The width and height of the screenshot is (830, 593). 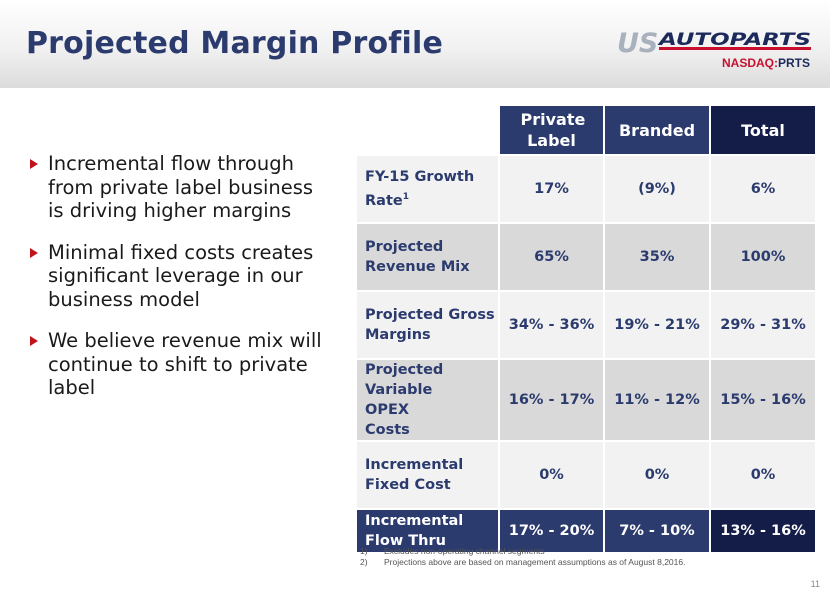 What do you see at coordinates (551, 325) in the screenshot?
I see `cell-private-label: 34% - 36%` at bounding box center [551, 325].